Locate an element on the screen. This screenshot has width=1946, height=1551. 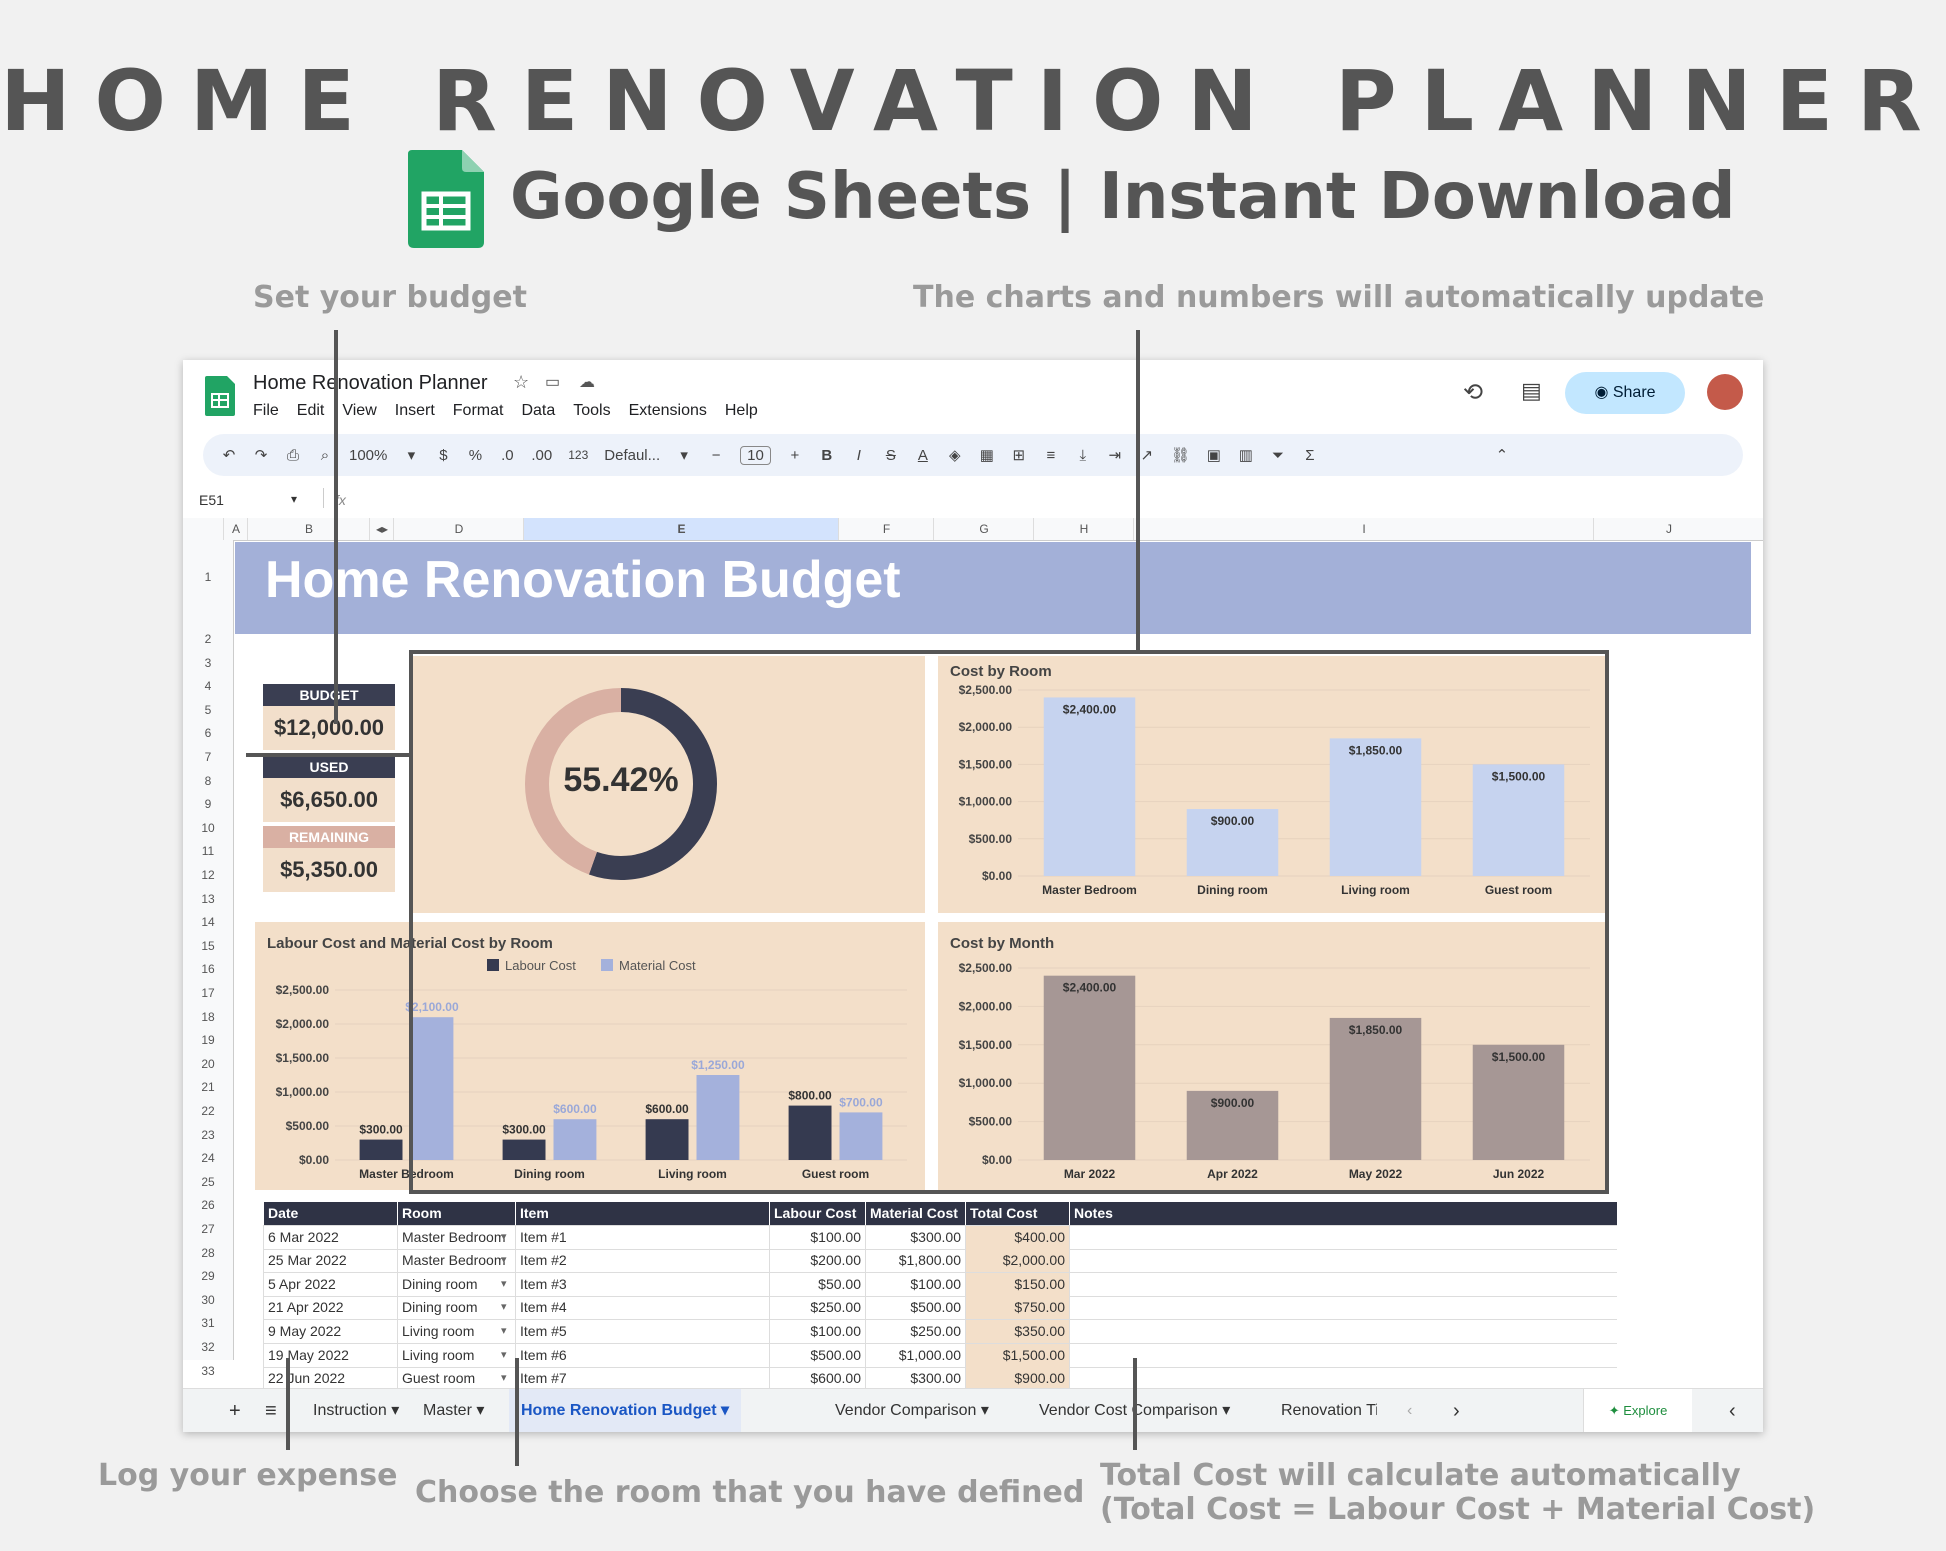
text-wrap-icon: ⇥ is located at coordinates (1115, 455).